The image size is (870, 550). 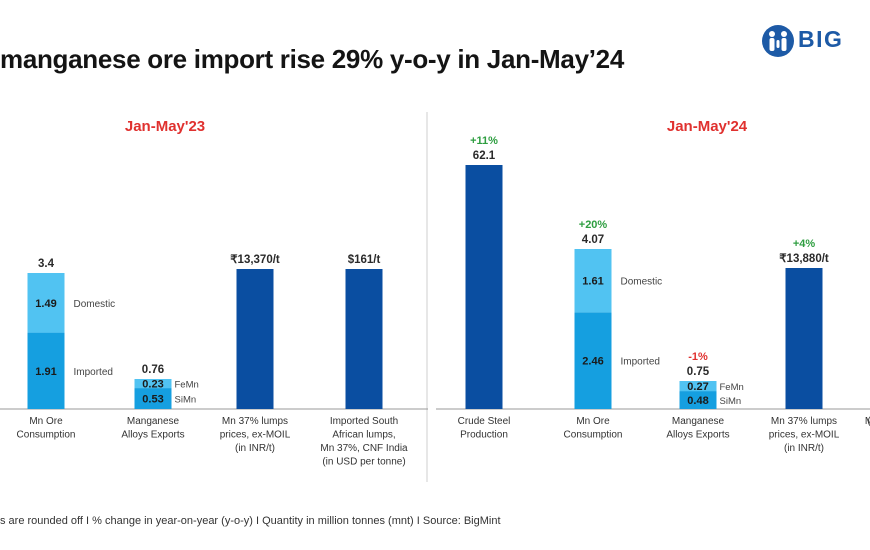 I want to click on segment-value-label: 2.46, so click(x=592, y=362).